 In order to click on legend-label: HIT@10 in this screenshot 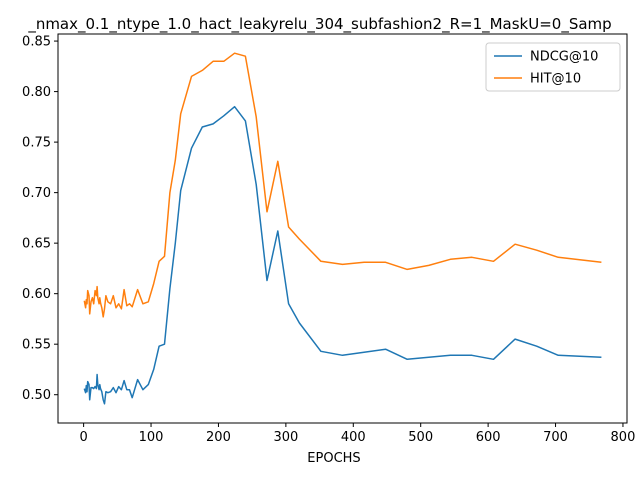, I will do `click(555, 79)`.